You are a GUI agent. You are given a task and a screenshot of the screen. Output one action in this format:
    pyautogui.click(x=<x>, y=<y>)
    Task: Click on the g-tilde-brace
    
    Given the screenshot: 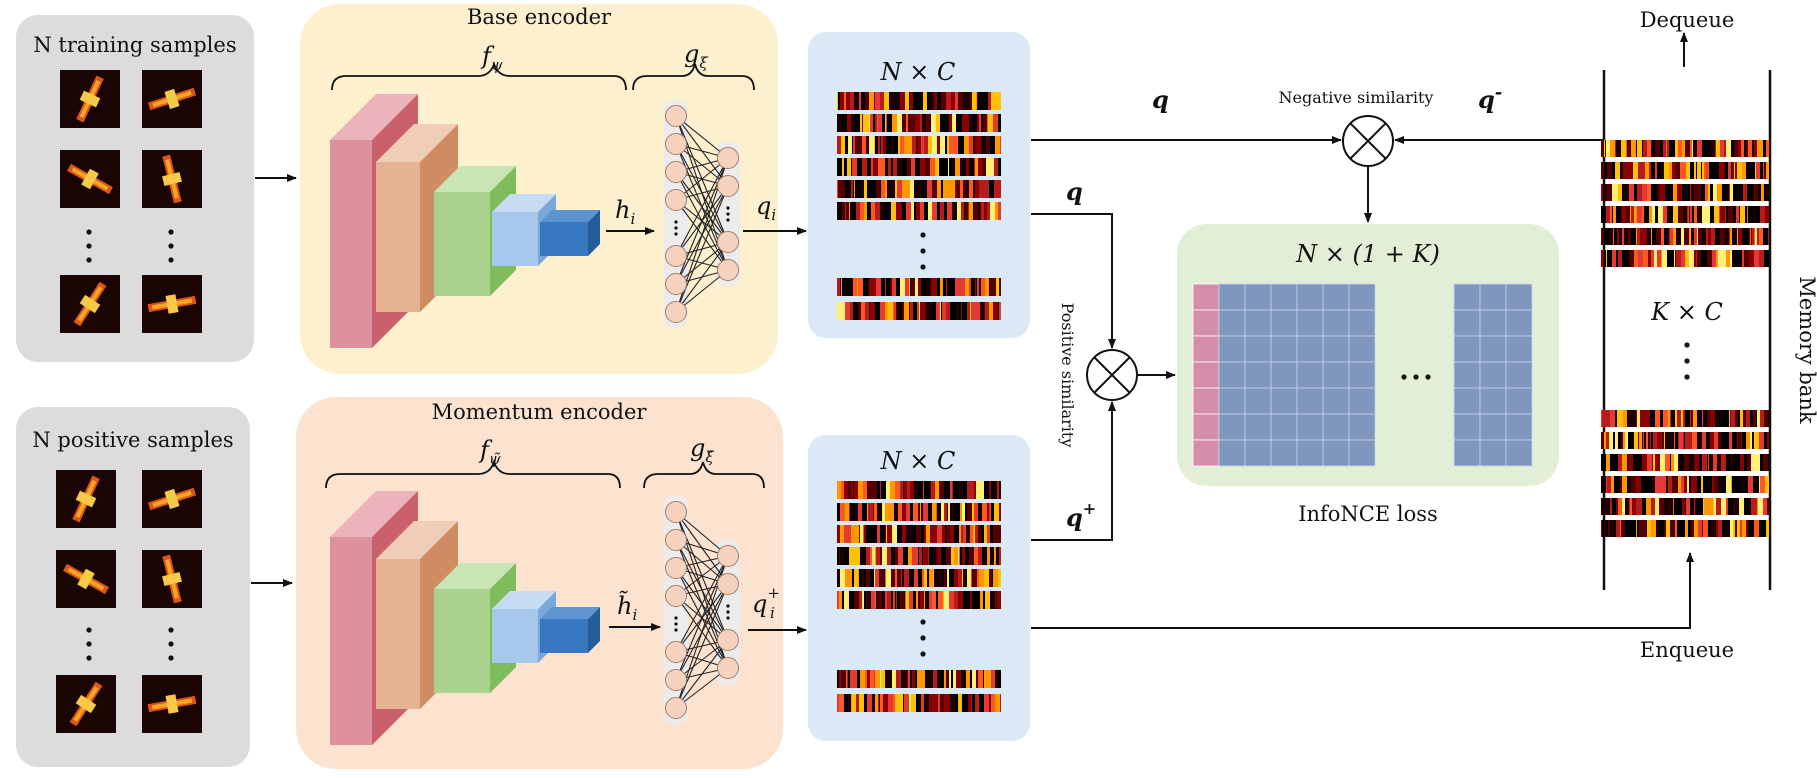 What is the action you would take?
    pyautogui.click(x=704, y=475)
    